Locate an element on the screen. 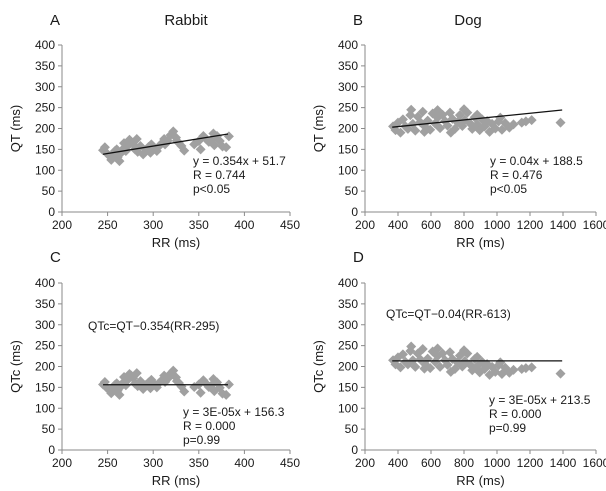  panel-title: Rabbit is located at coordinates (186, 20).